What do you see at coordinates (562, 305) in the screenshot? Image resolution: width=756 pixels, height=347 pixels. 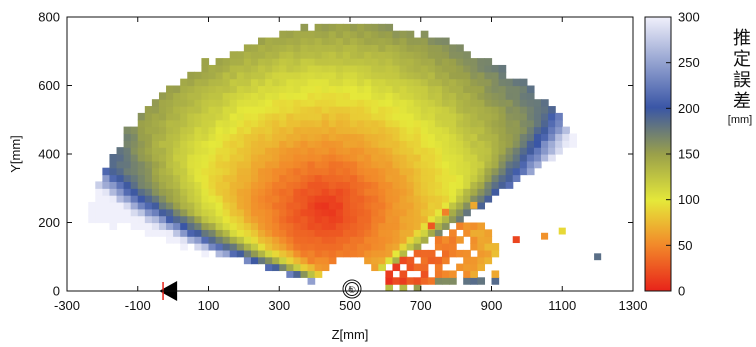 I see `x-tick-label: 1100` at bounding box center [562, 305].